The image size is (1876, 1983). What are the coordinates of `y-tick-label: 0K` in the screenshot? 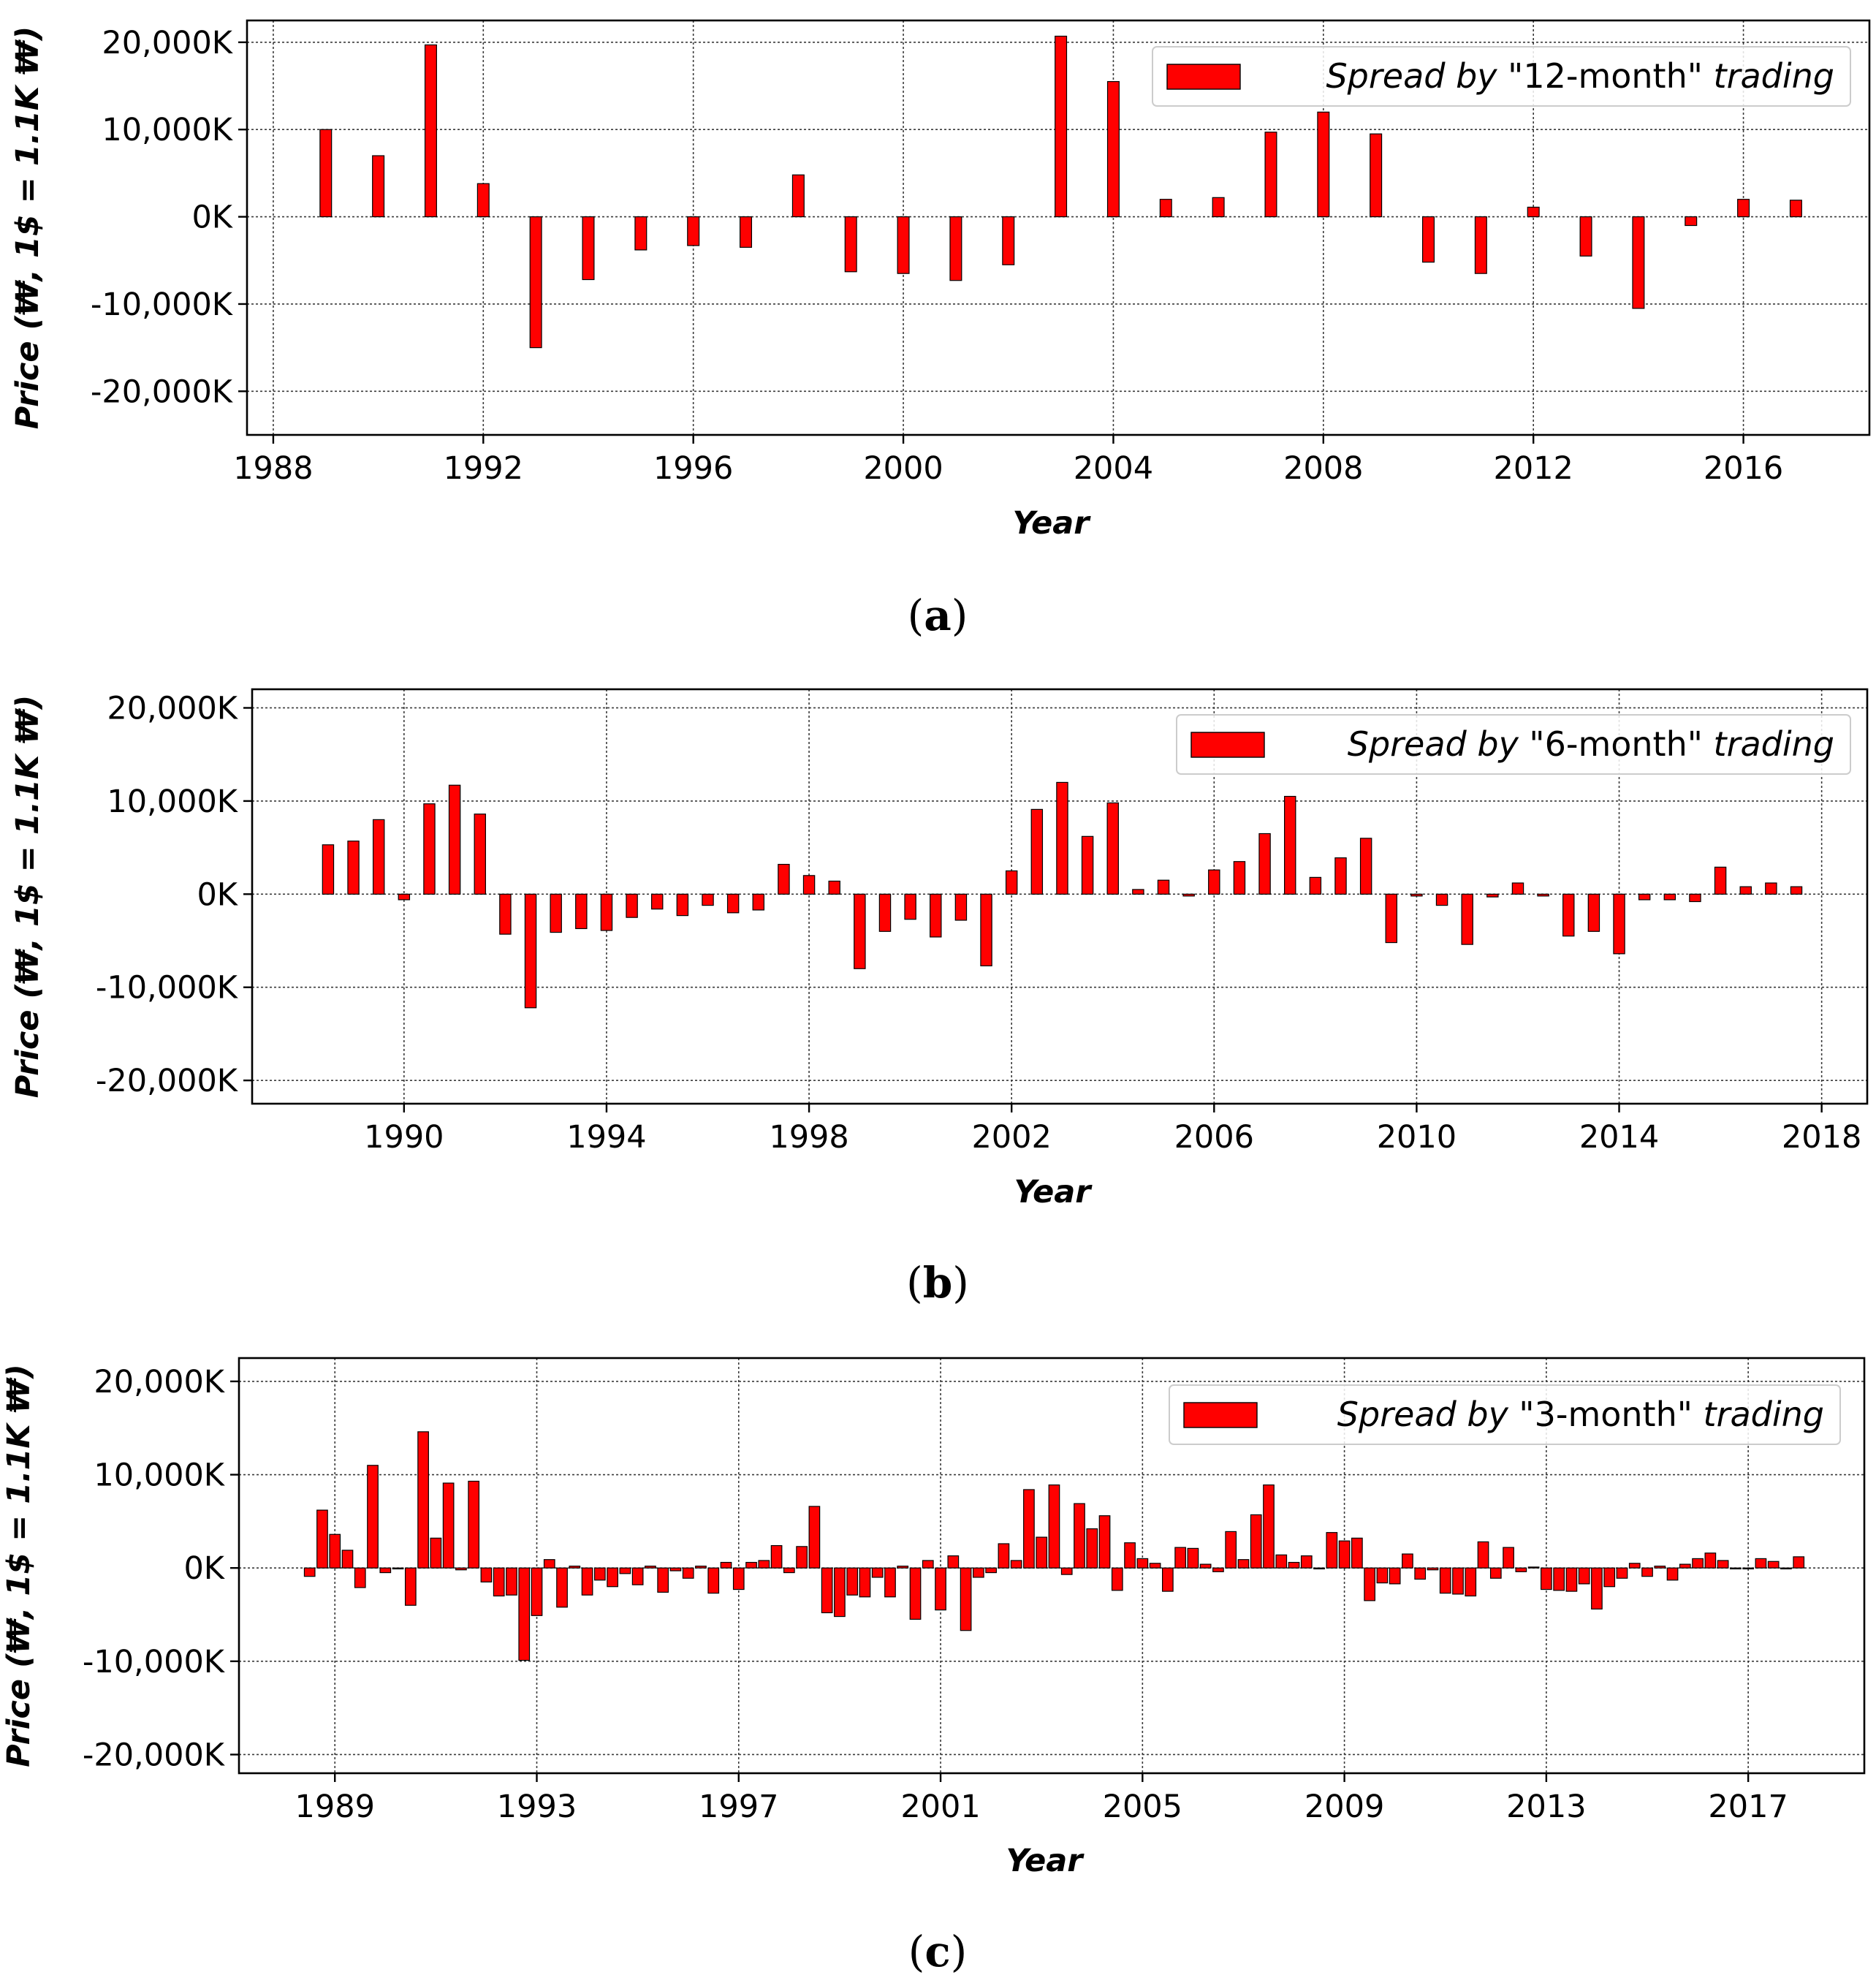 It's located at (218, 894).